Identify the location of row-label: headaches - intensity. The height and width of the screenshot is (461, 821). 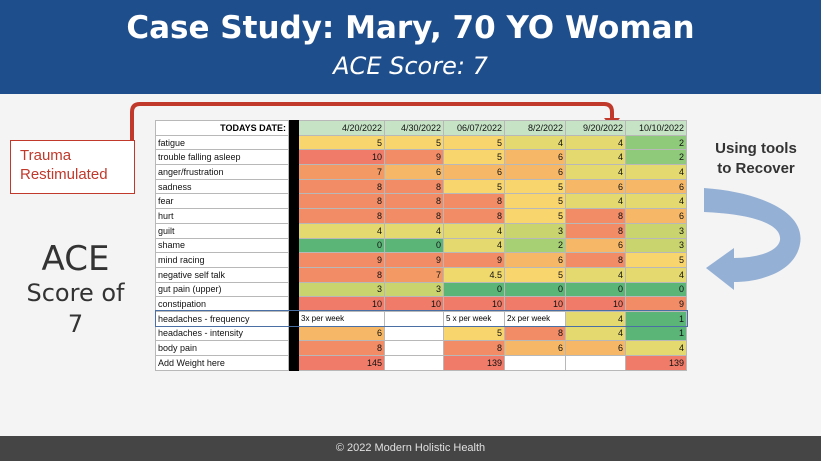
(222, 333).